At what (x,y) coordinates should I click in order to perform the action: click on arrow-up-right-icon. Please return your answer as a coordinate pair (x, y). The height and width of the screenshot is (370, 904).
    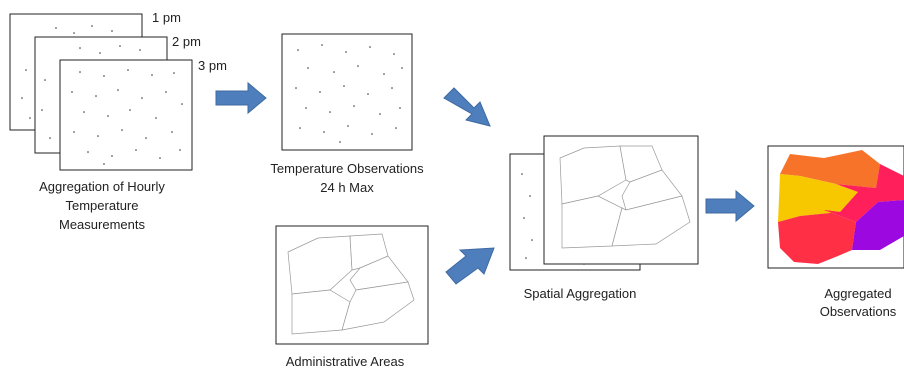
    Looking at the image, I should click on (470, 266).